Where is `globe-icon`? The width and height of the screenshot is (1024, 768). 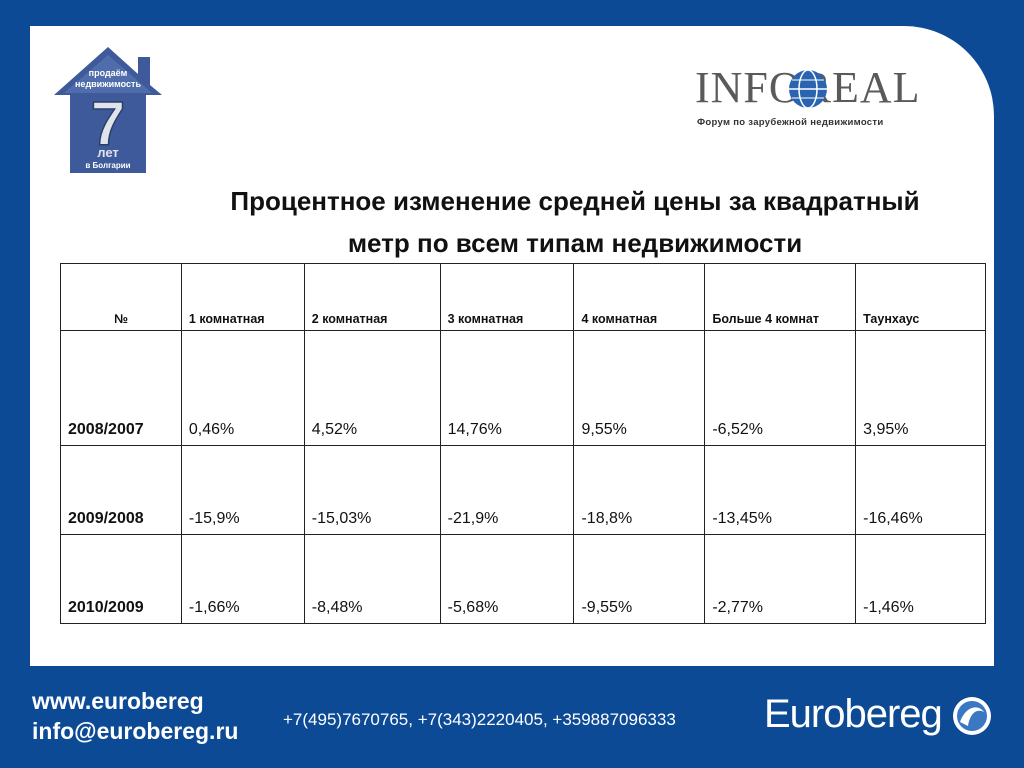 globe-icon is located at coordinates (808, 89).